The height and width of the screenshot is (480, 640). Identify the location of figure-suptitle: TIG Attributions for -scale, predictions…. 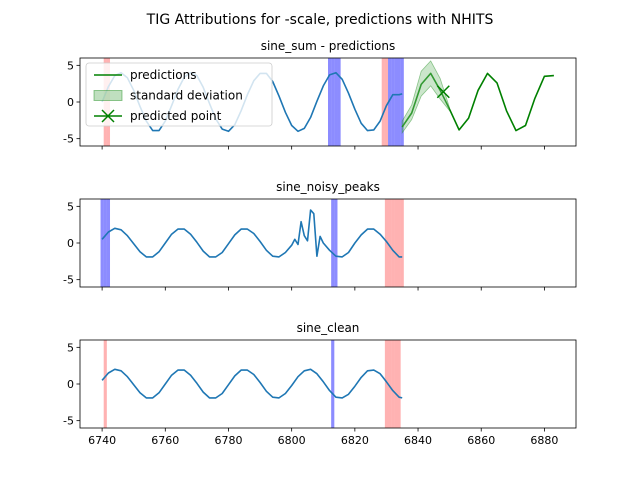
(320, 20).